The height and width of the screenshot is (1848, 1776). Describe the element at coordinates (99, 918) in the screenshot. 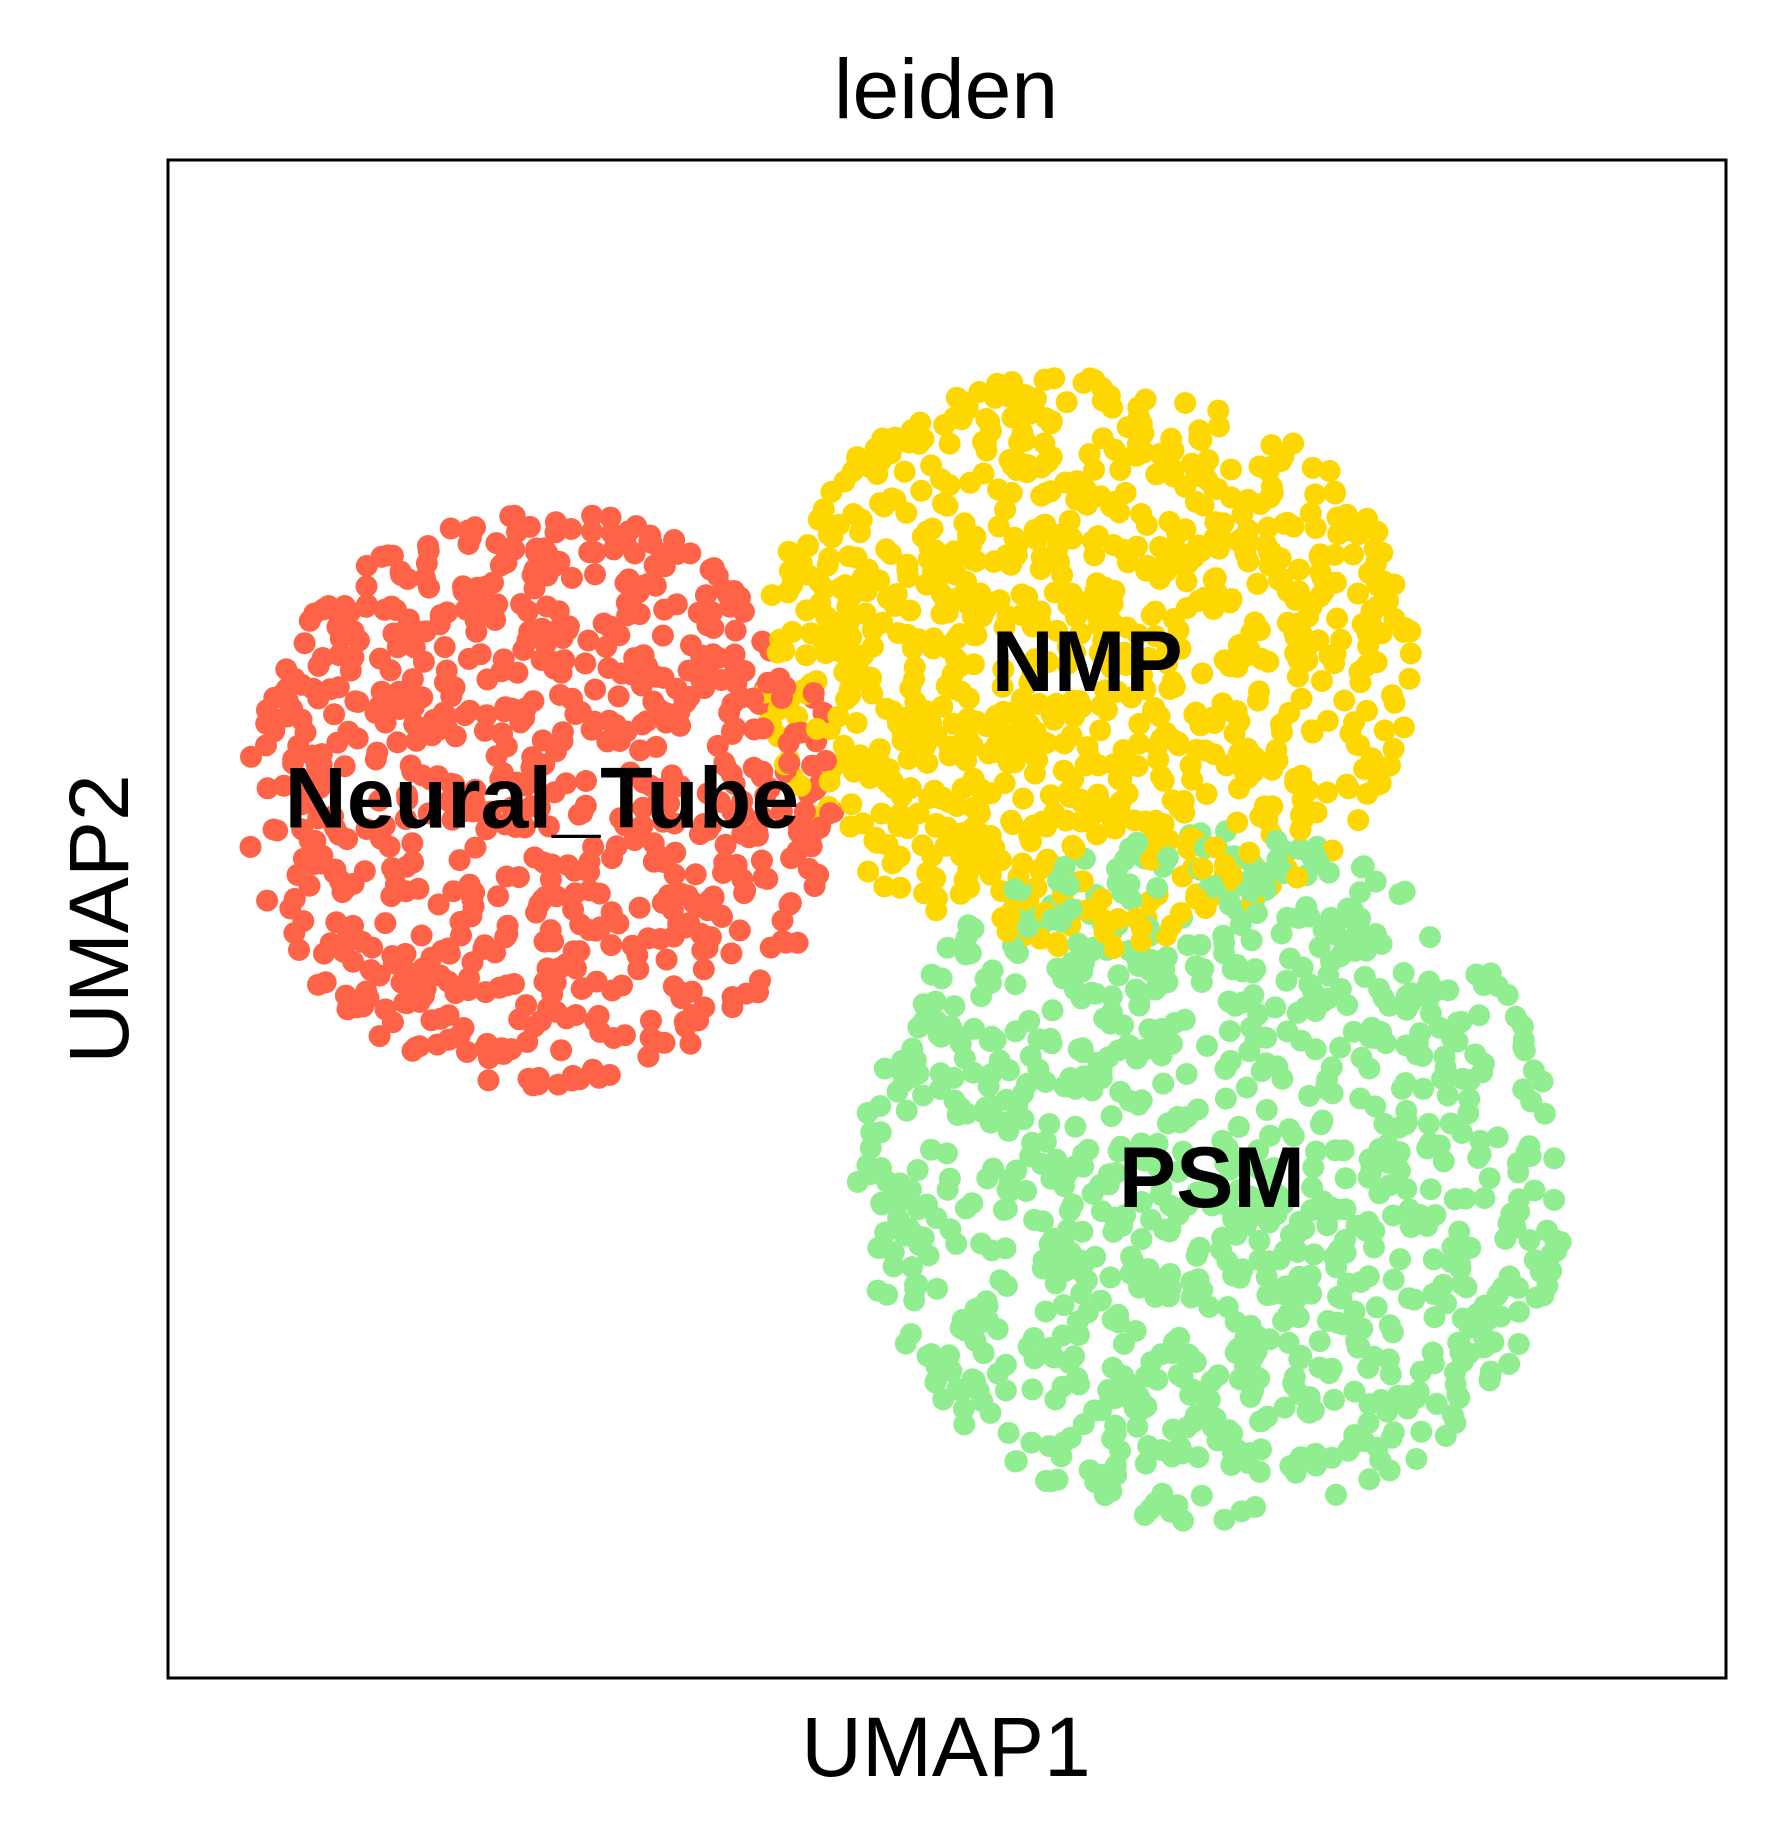

I see `y-axis-label: UMAP2` at that location.